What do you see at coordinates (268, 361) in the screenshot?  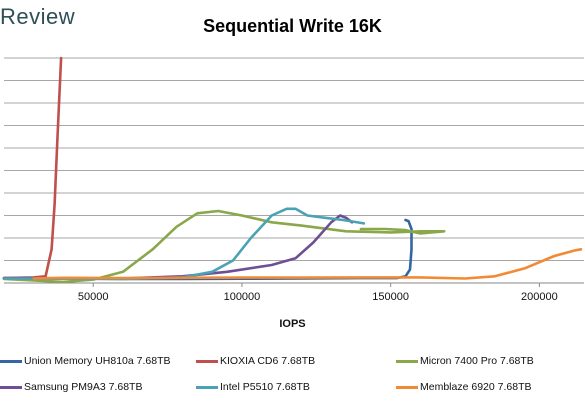 I see `legend-label: KIOXIA CD6 7.68TB` at bounding box center [268, 361].